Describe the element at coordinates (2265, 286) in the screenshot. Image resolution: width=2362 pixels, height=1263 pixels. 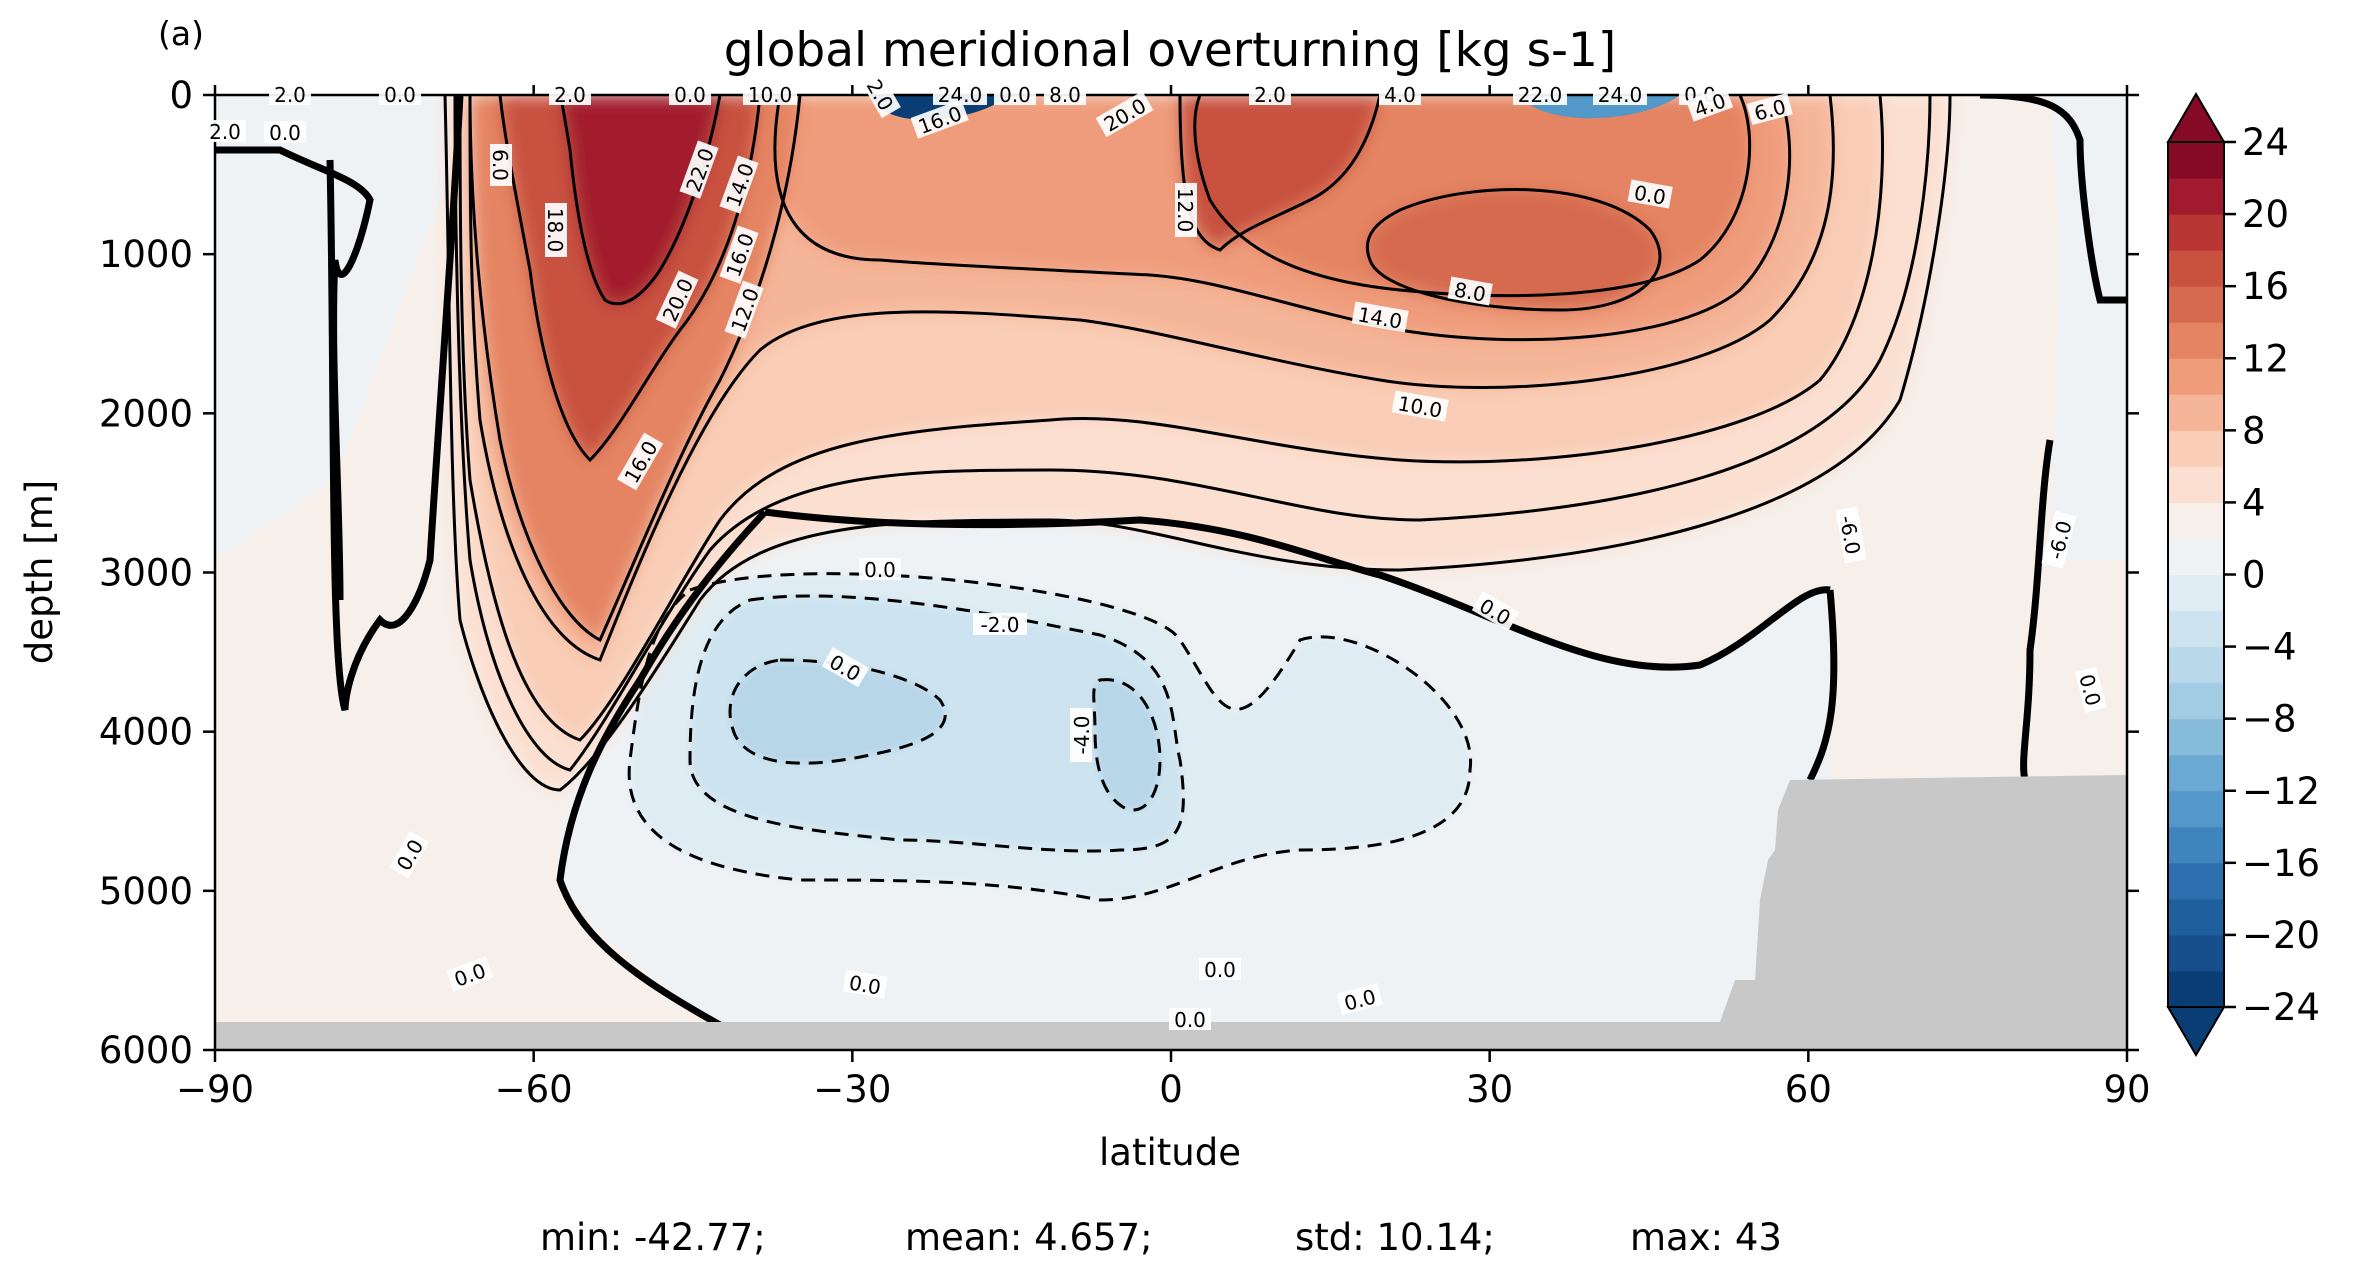
I see `colorbar-tick-label: 16` at that location.